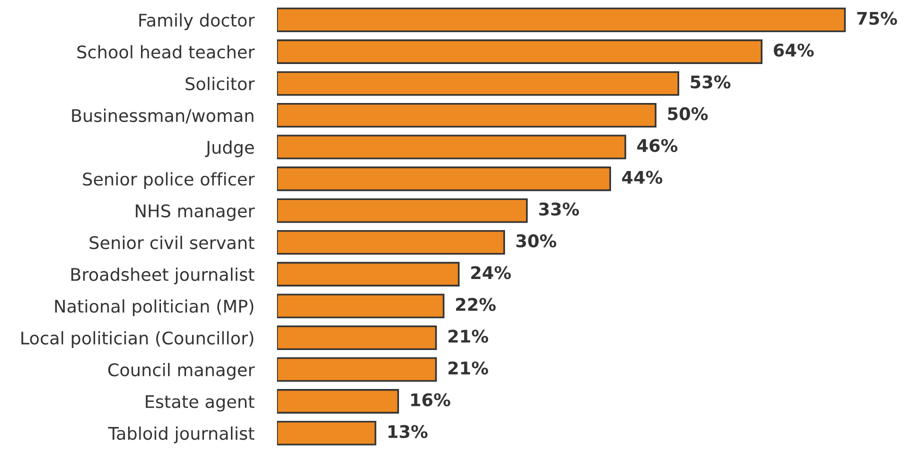 The height and width of the screenshot is (453, 904). I want to click on y-tick-label: Businessman/woman, so click(163, 116).